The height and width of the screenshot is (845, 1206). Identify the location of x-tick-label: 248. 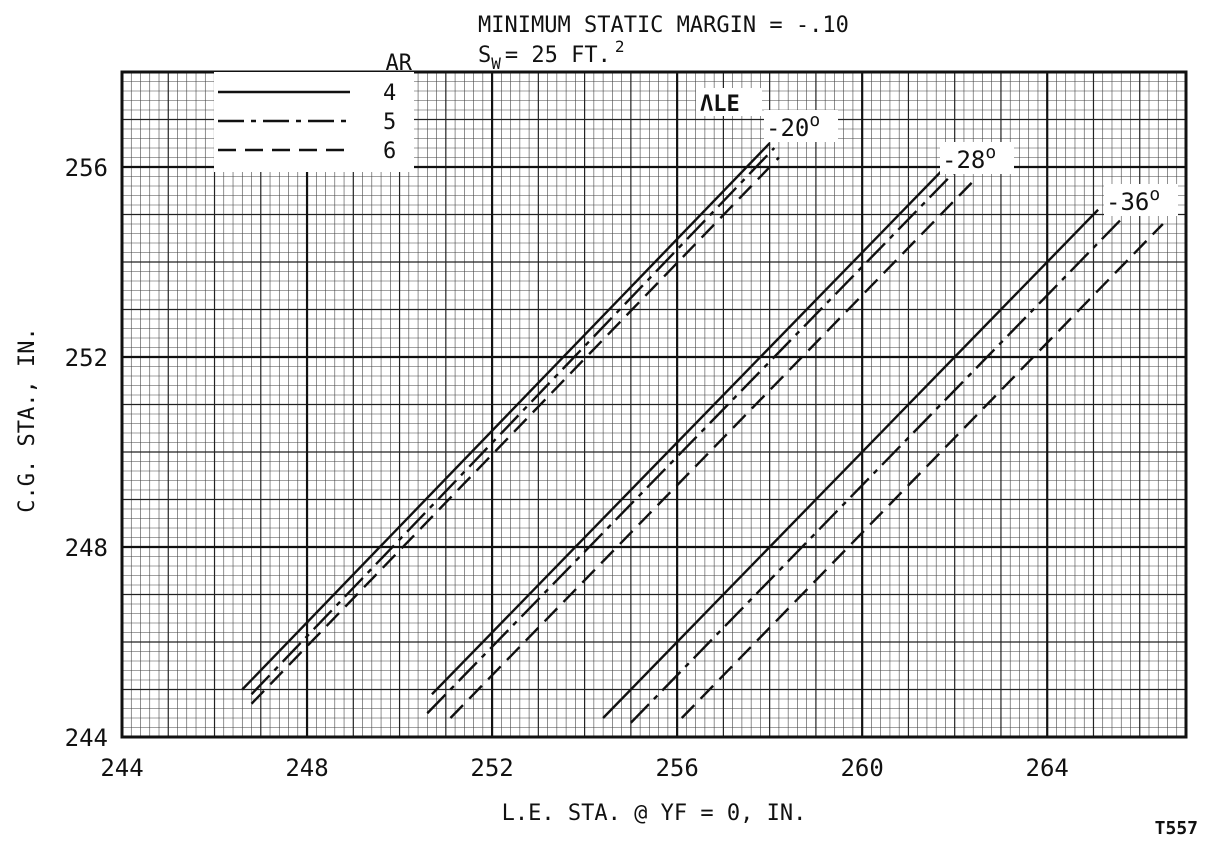
(306, 768).